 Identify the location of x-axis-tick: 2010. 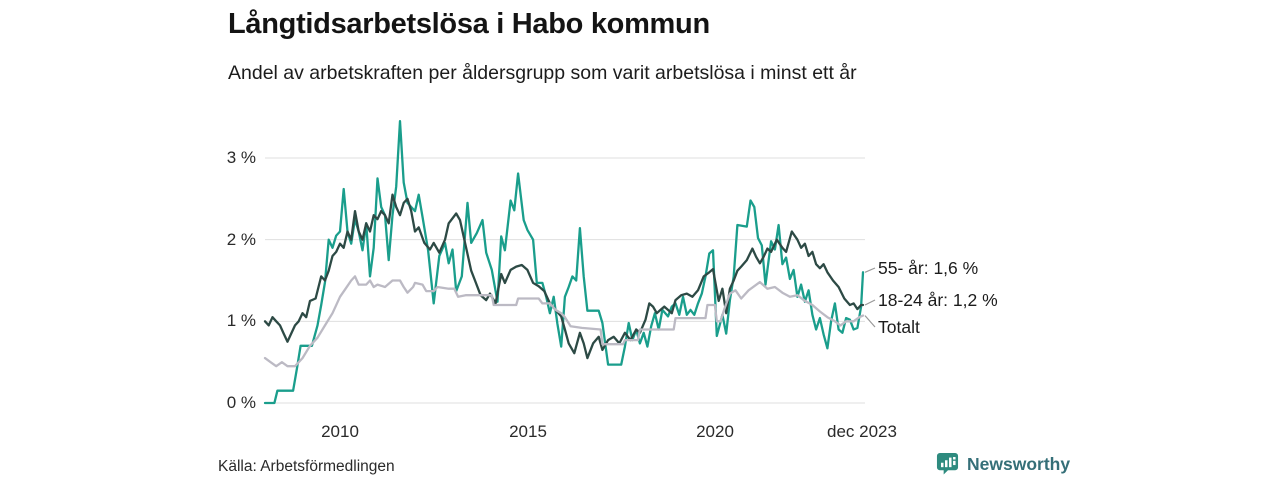
(340, 431).